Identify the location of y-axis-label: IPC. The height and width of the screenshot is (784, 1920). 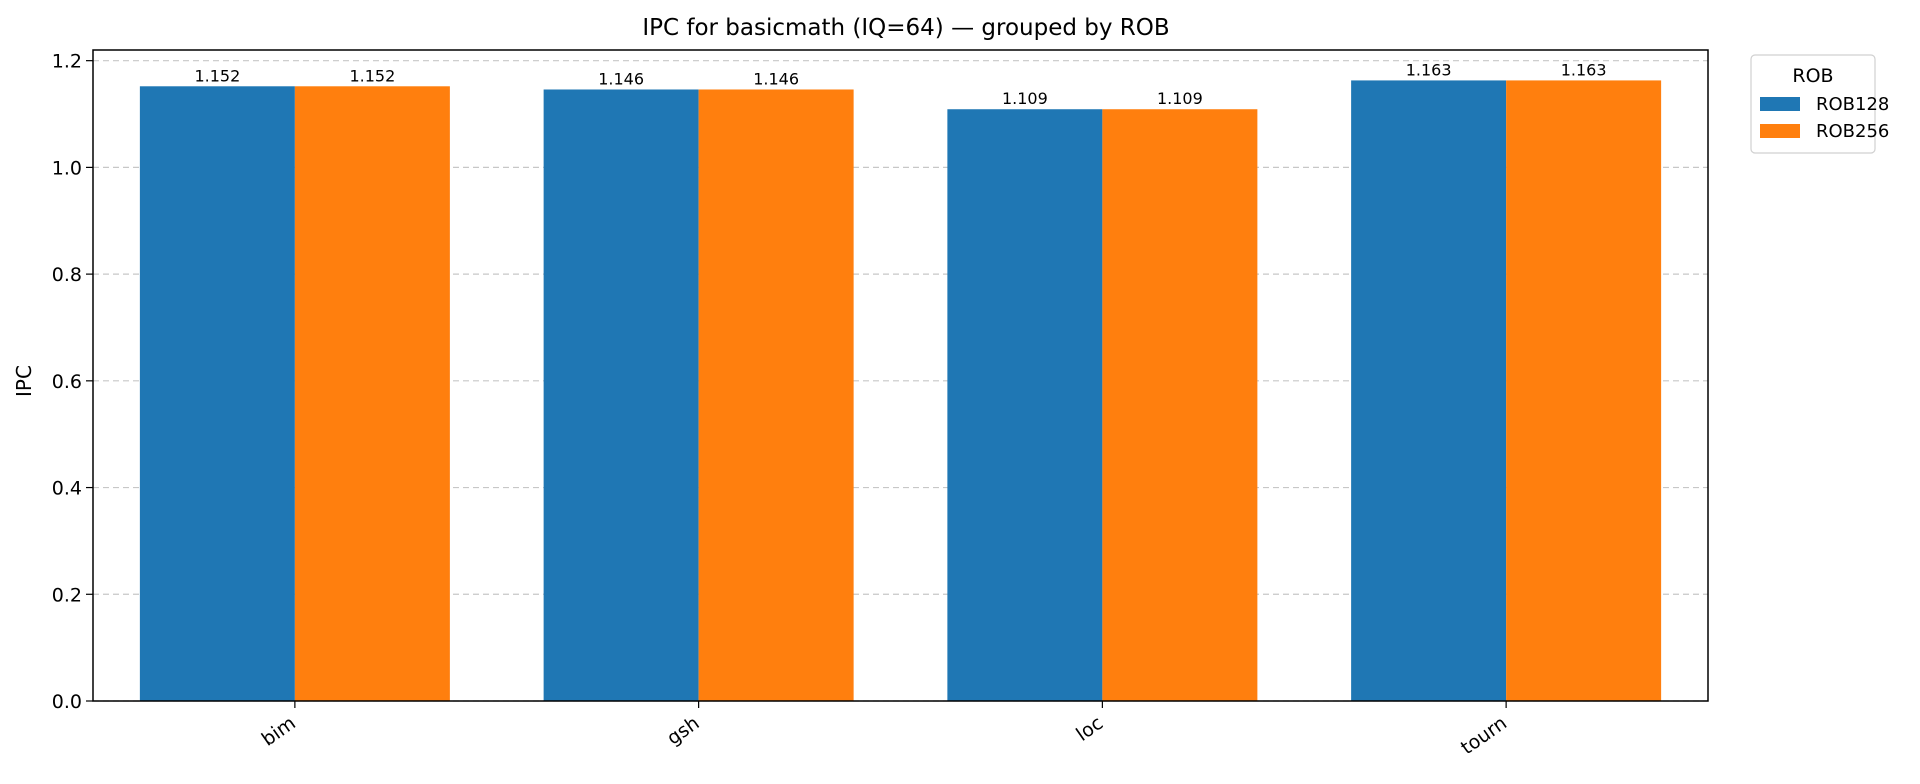
(24, 381).